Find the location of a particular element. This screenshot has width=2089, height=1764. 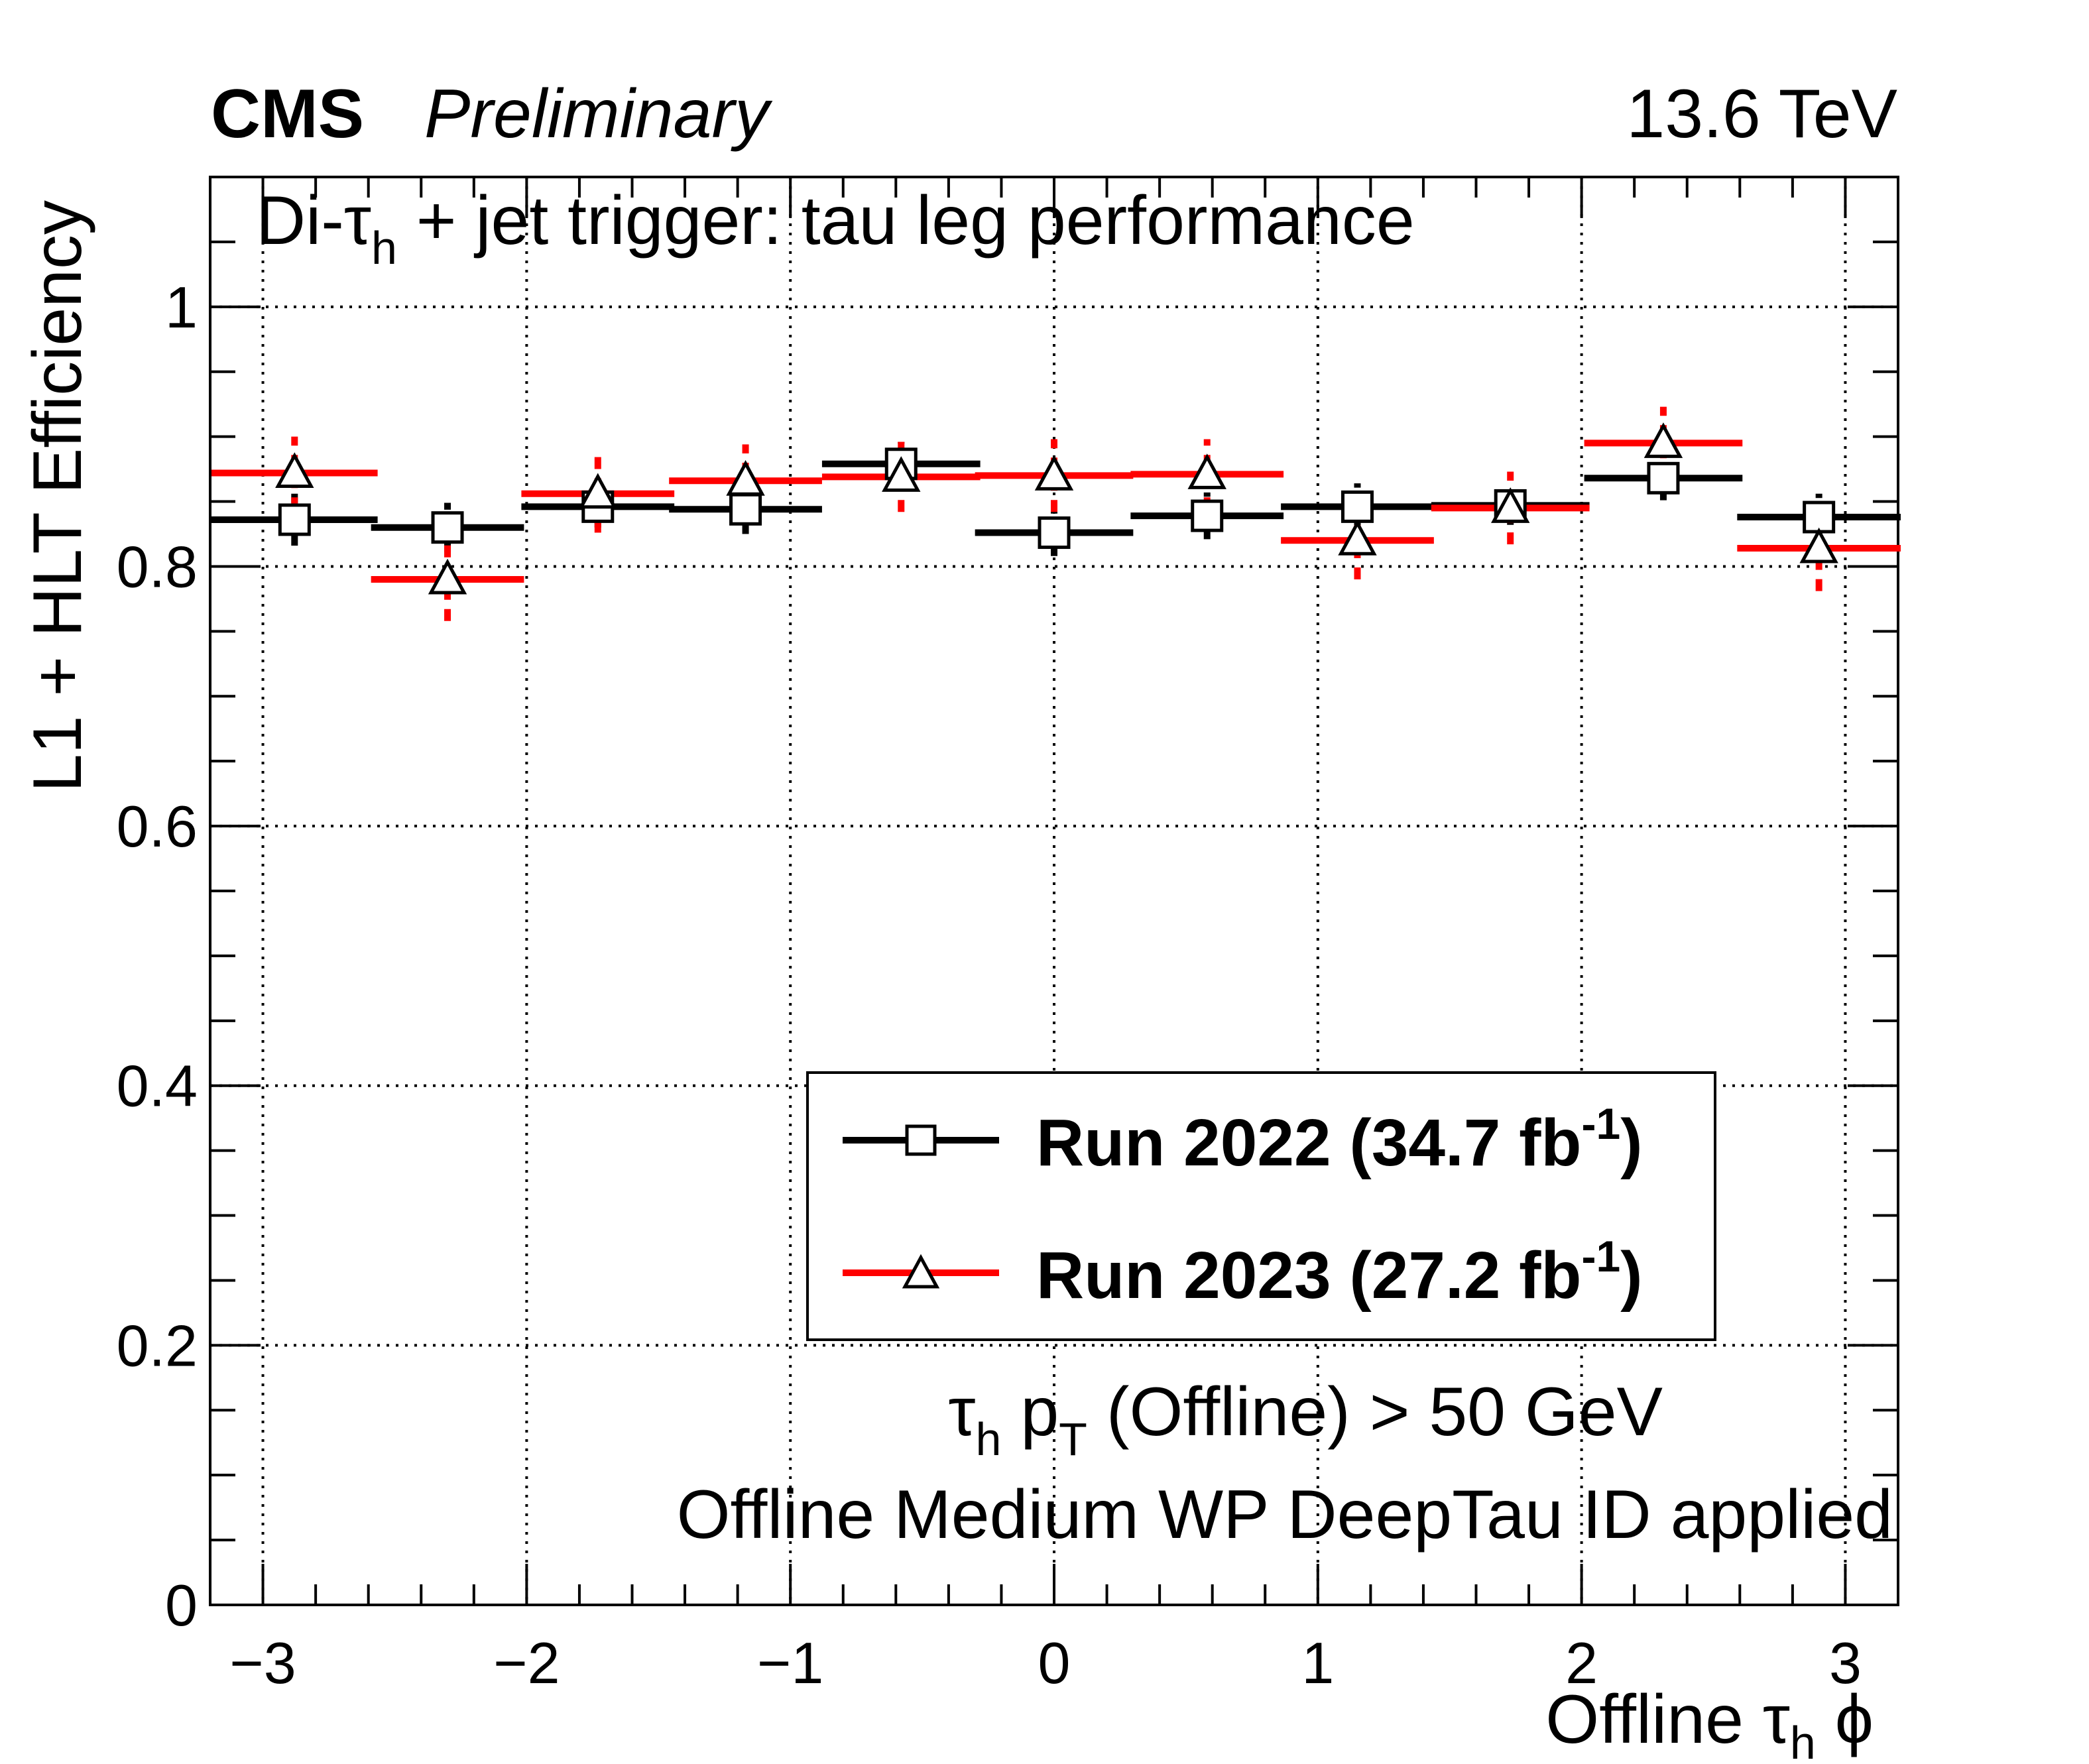

chart-title: Di-τh + jet trigger: tau leg performance is located at coordinates (835, 228).